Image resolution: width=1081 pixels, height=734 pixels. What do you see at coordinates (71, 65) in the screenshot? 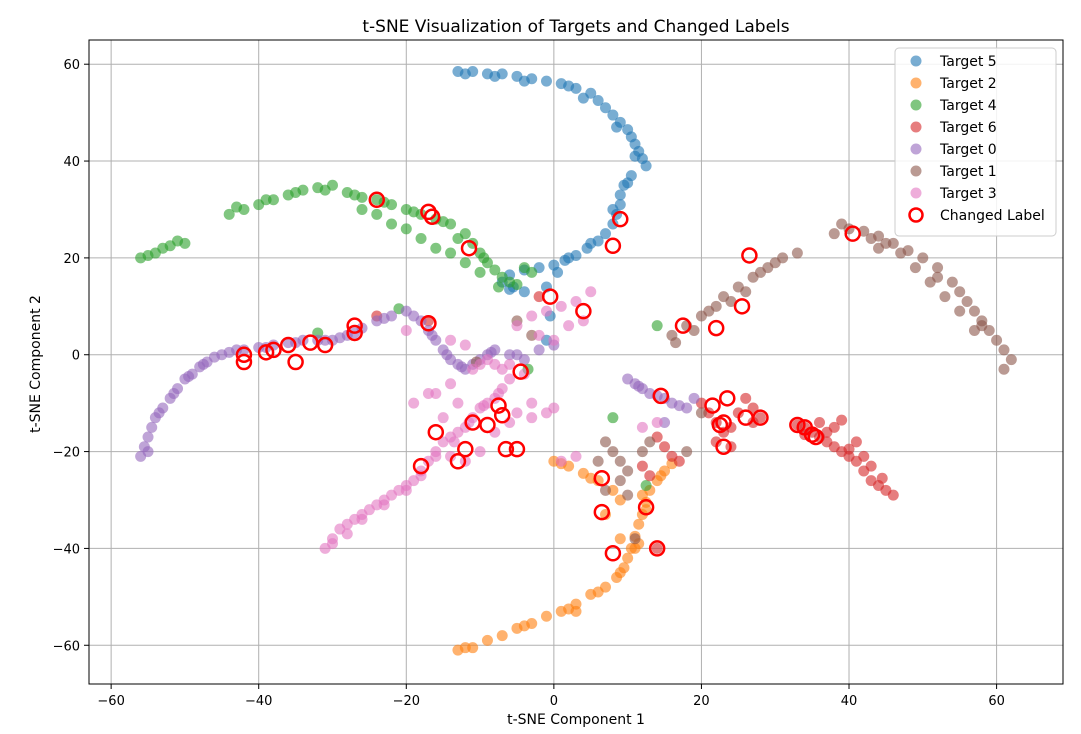
I see `y-tick-label: 60` at bounding box center [71, 65].